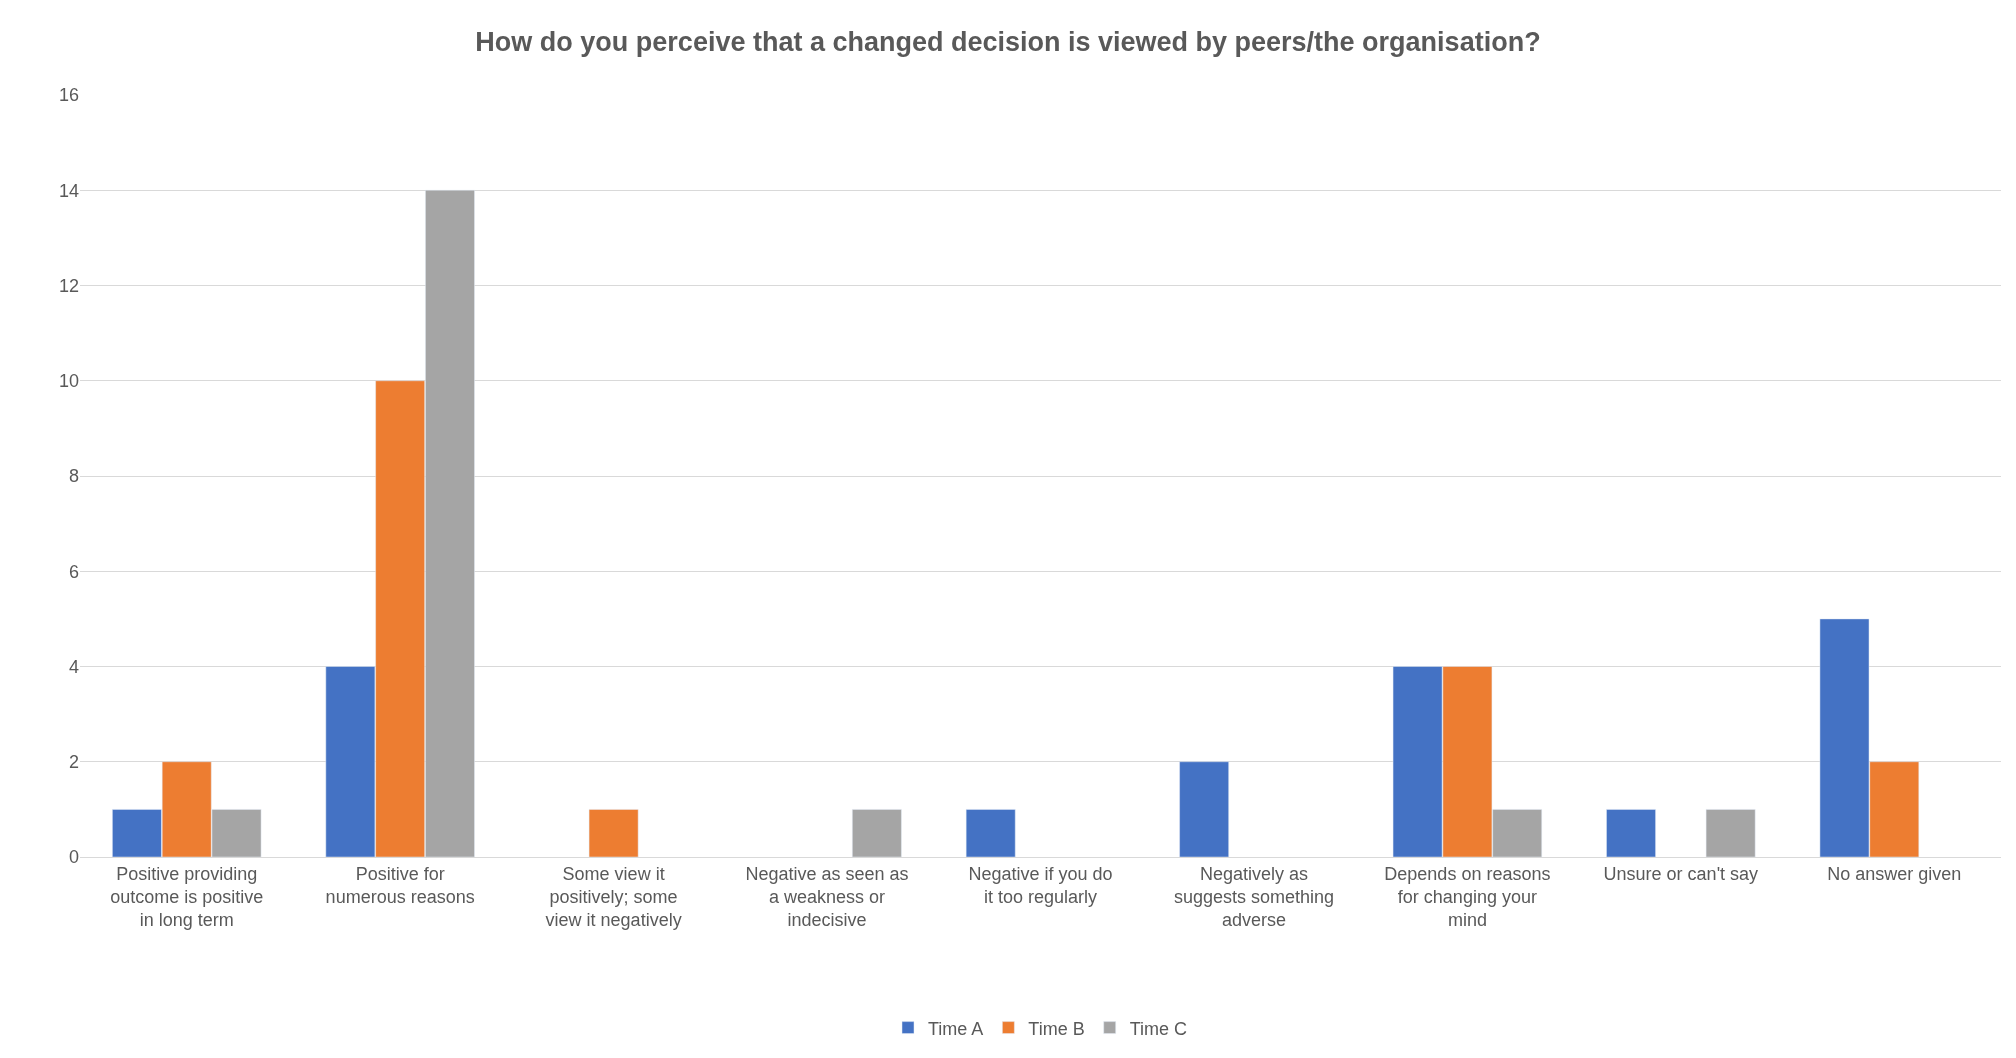  What do you see at coordinates (400, 885) in the screenshot?
I see `x-tick-label: Positive for numerous reasons` at bounding box center [400, 885].